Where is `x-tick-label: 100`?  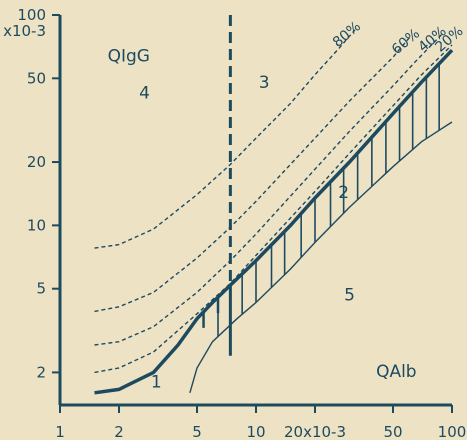 x-tick-label: 100 is located at coordinates (452, 431).